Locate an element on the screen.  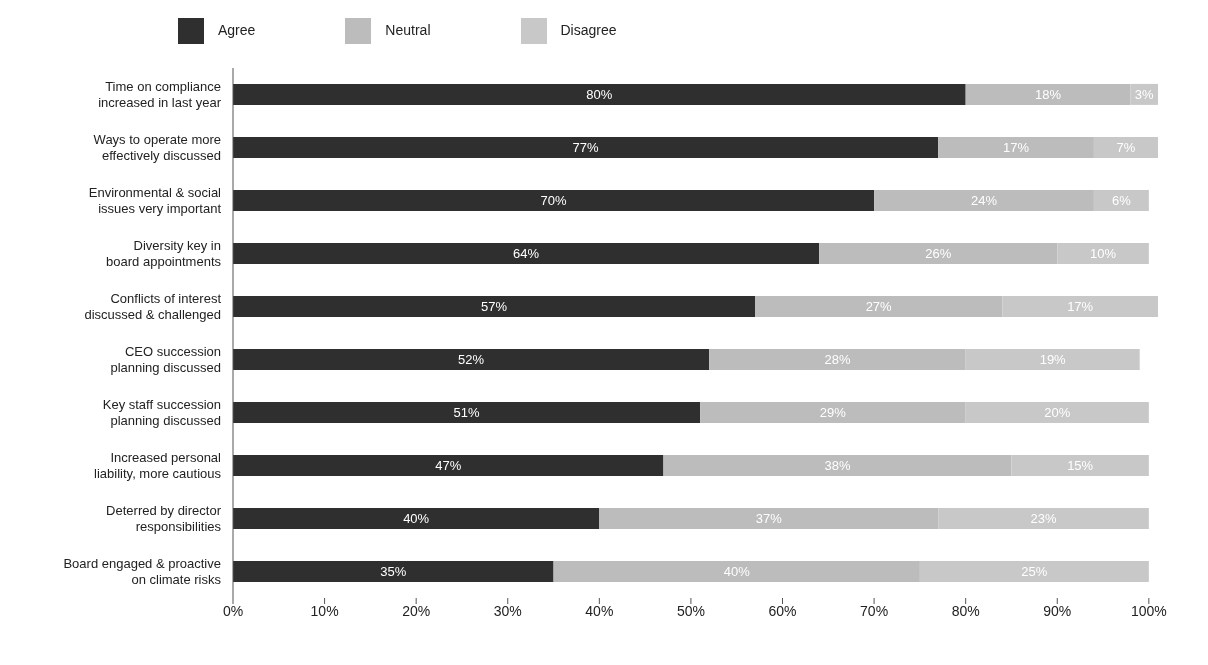
legend-label: Disagree is located at coordinates (588, 29).